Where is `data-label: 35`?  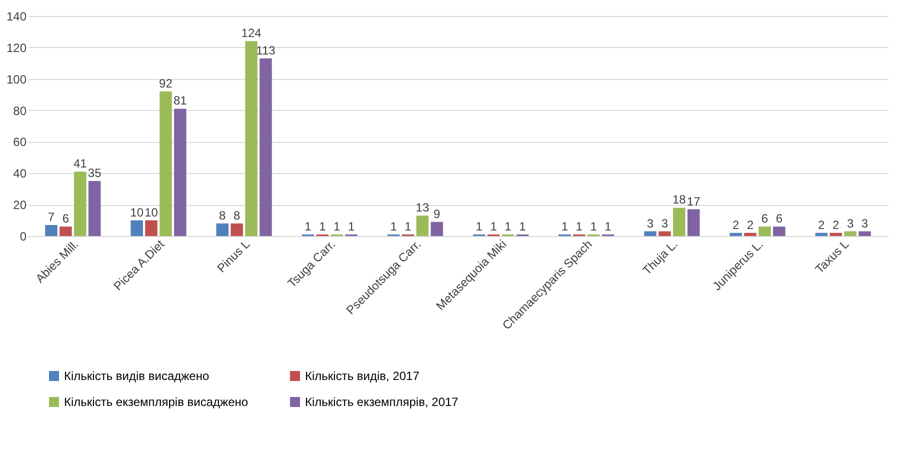
data-label: 35 is located at coordinates (95, 173).